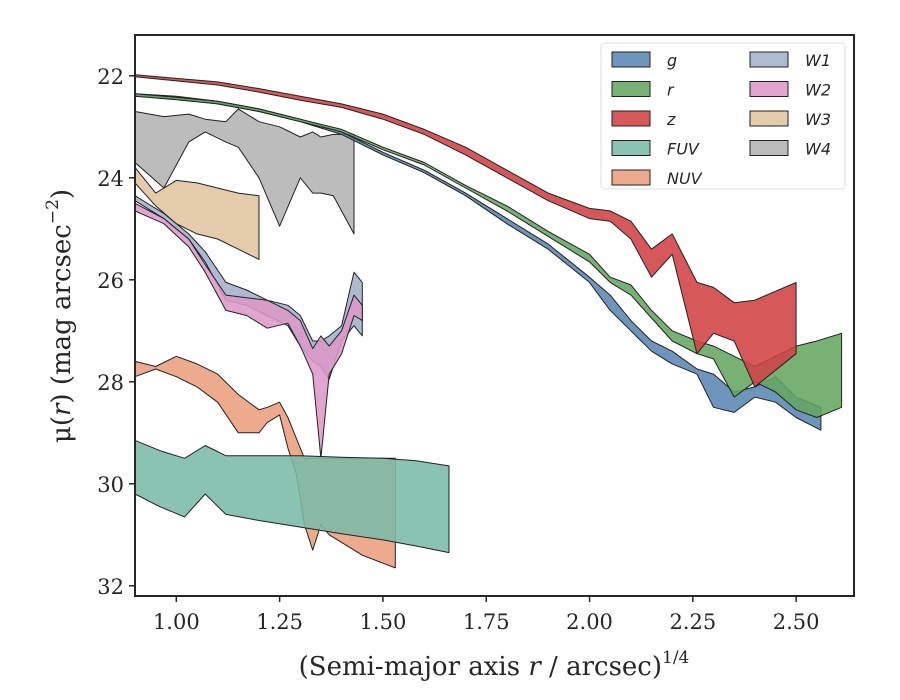  What do you see at coordinates (176, 622) in the screenshot?
I see `x-tick-label: 1.00` at bounding box center [176, 622].